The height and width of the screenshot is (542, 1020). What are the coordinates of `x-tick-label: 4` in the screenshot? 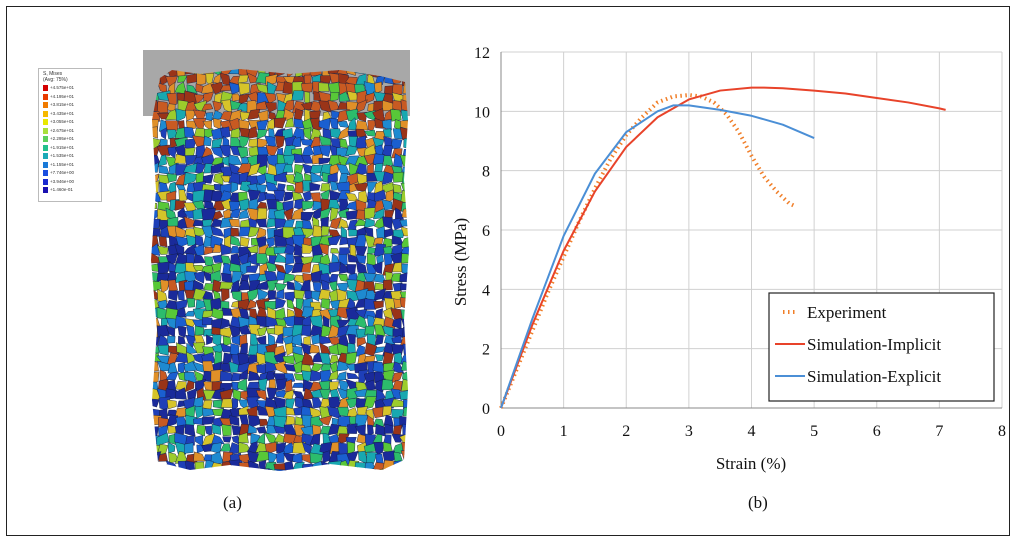 It's located at (752, 431).